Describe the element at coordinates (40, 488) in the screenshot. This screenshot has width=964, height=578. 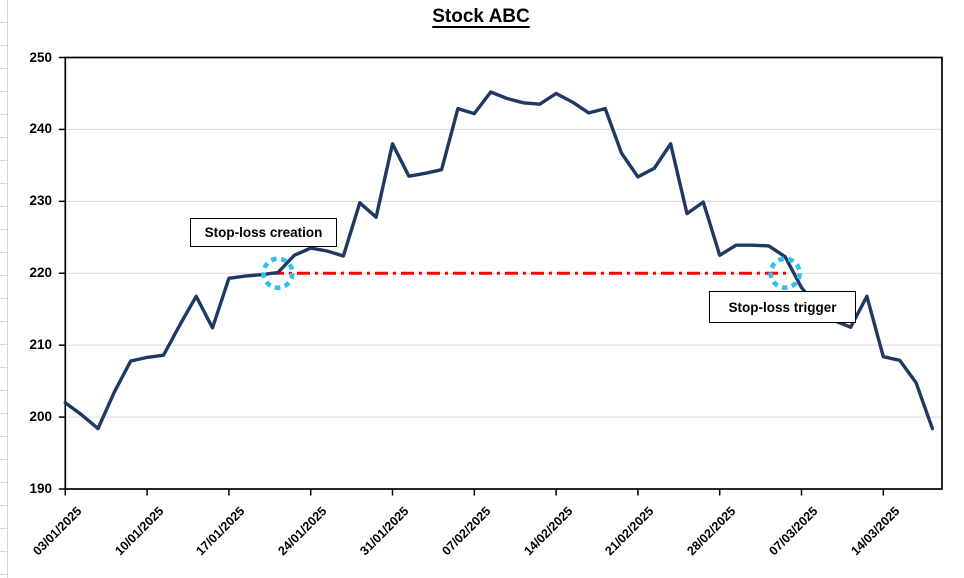
I see `y-axis-label: 190` at that location.